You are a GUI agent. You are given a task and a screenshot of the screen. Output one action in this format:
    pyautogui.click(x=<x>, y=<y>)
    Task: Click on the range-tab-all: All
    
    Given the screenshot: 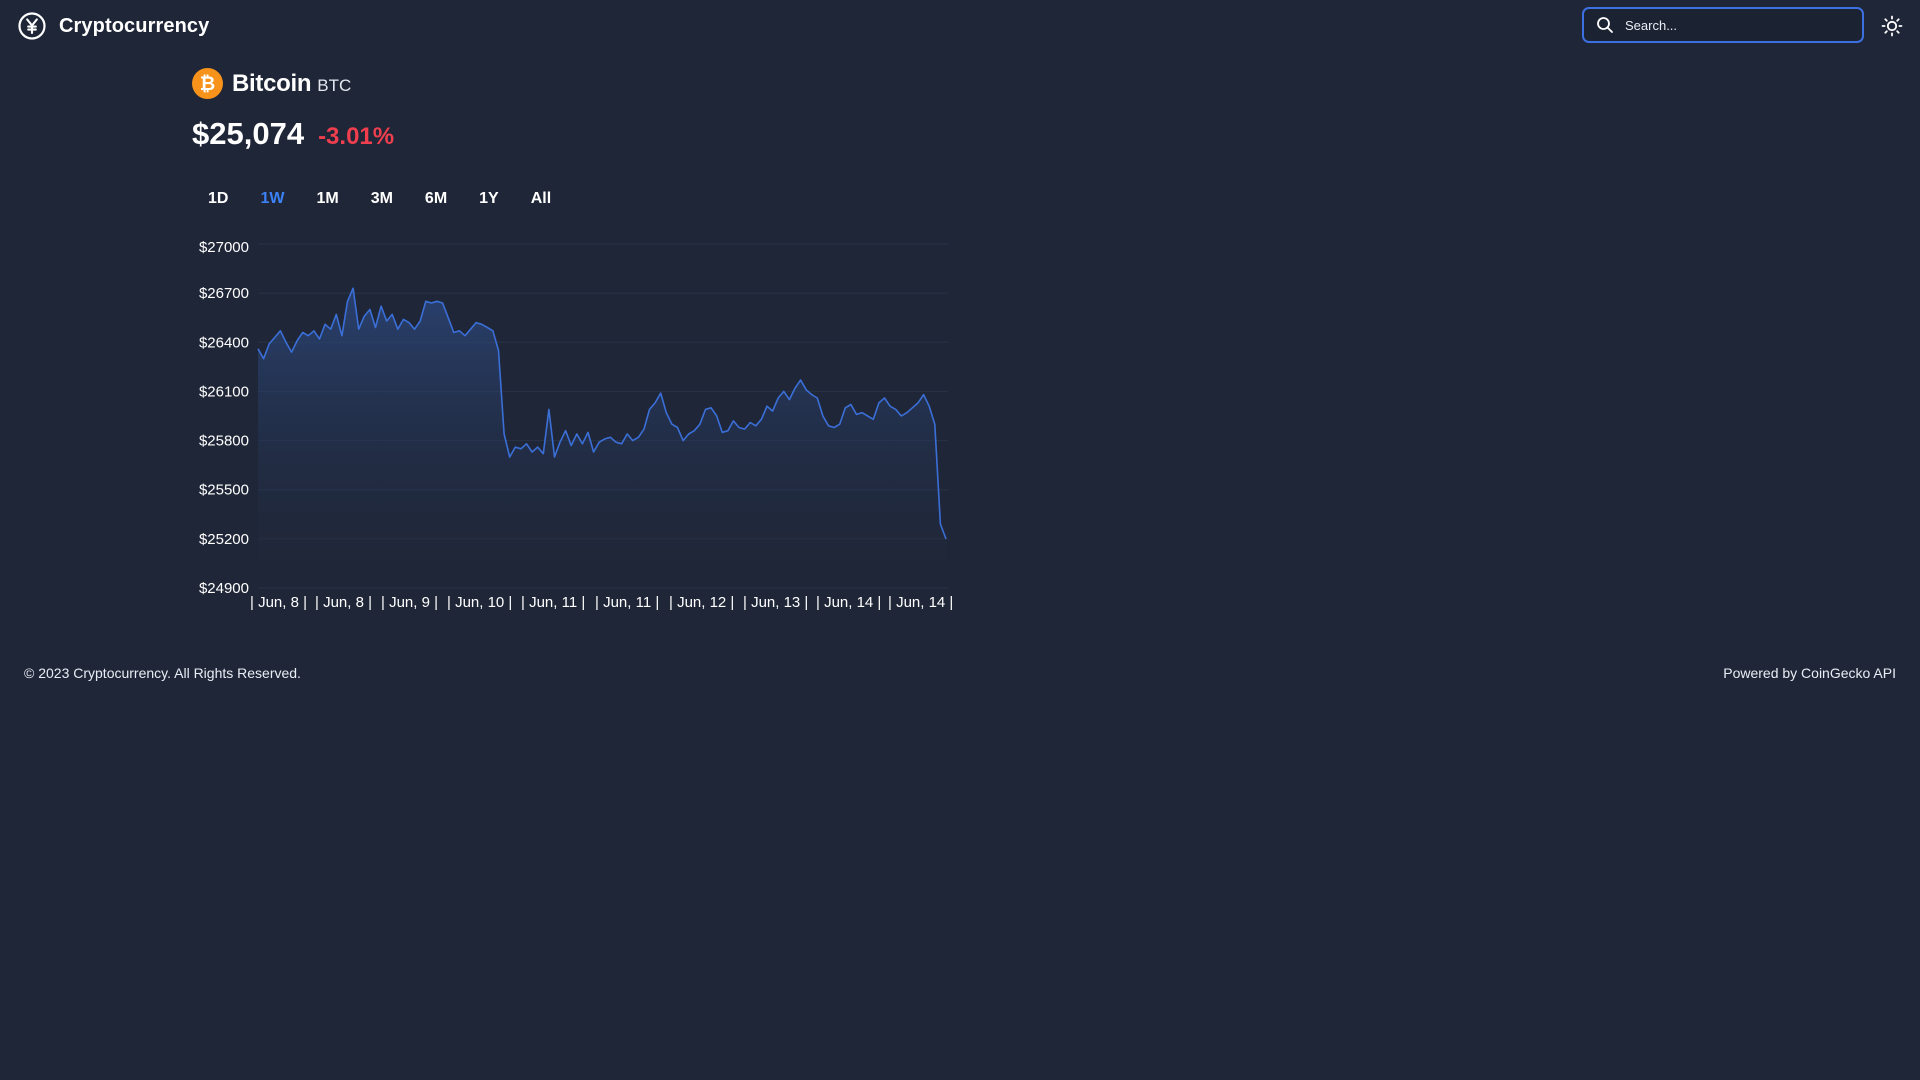 What is the action you would take?
    pyautogui.click(x=541, y=199)
    